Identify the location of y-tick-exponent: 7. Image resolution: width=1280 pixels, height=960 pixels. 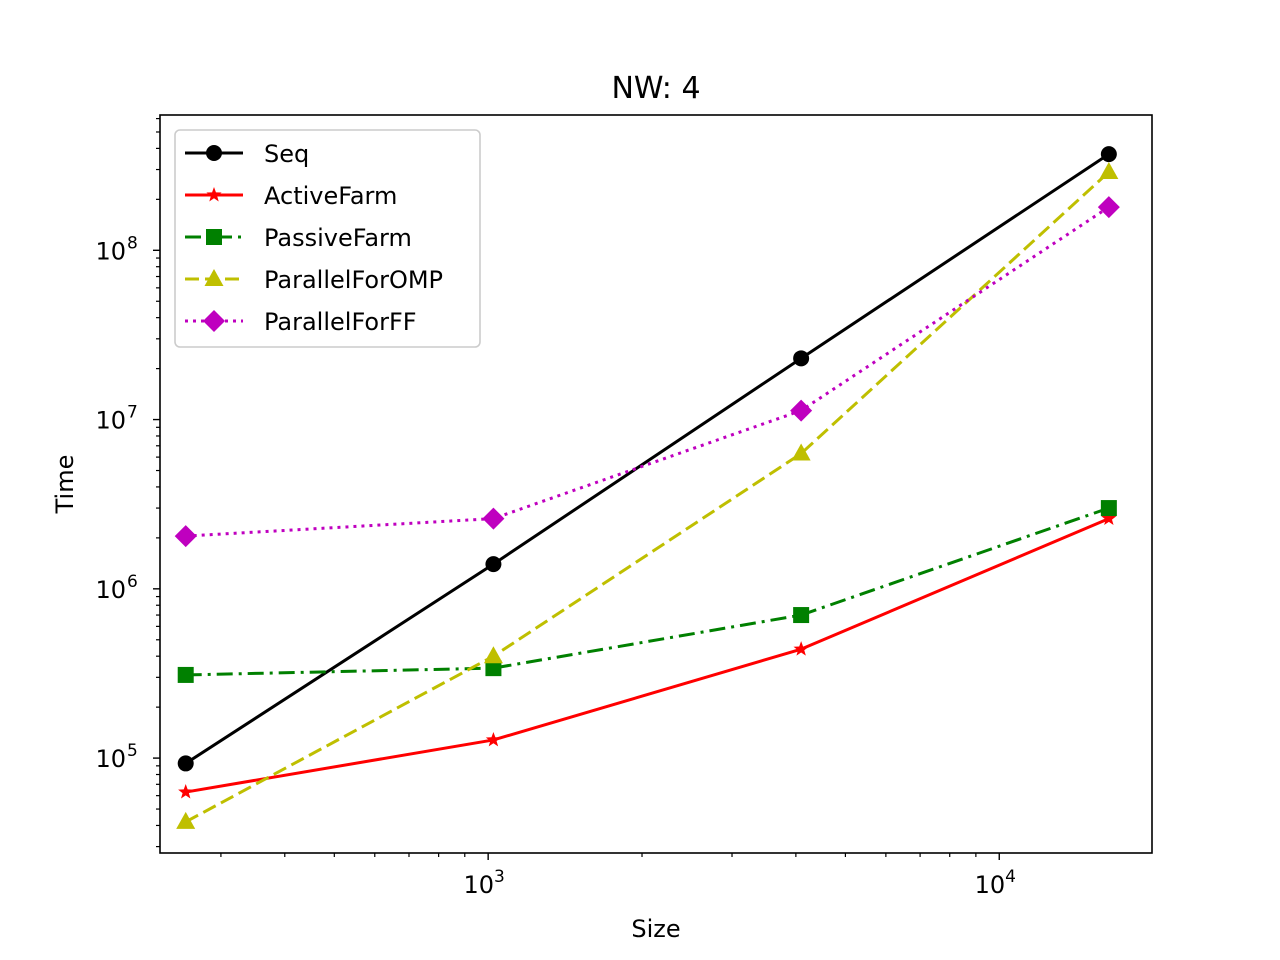
(132, 413).